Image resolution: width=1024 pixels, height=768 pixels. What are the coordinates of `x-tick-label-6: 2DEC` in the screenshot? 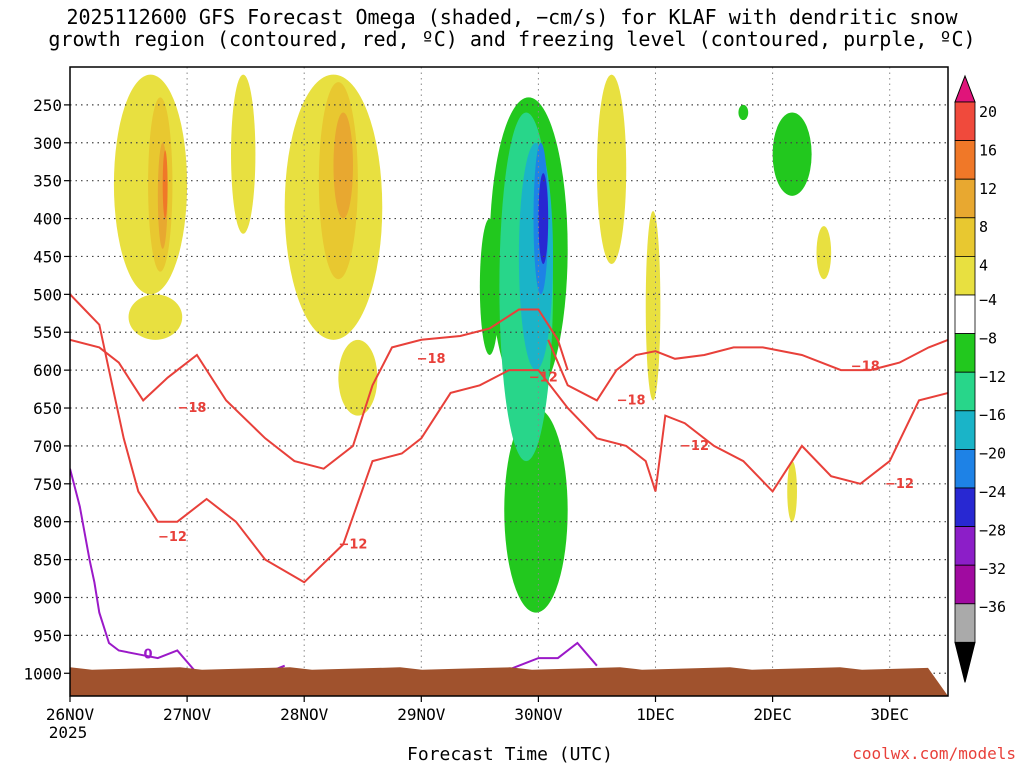 It's located at (772, 714).